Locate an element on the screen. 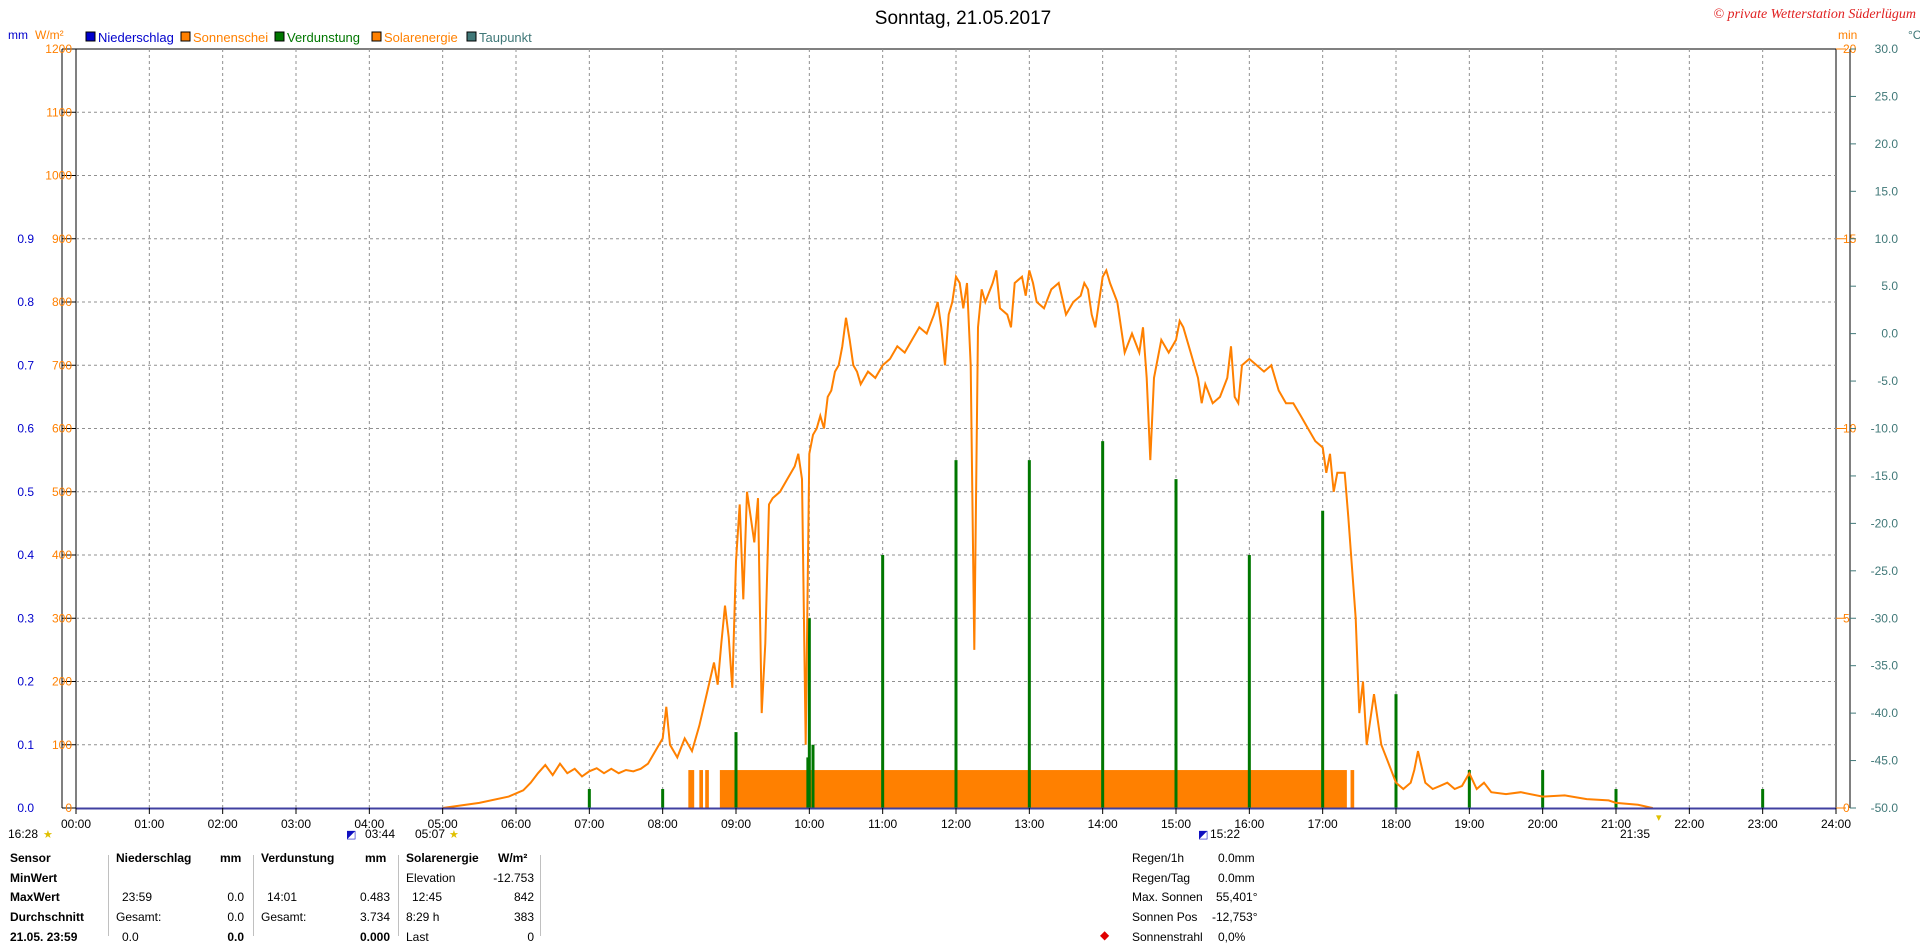  x-tick-label: 17:00 is located at coordinates (1323, 824).